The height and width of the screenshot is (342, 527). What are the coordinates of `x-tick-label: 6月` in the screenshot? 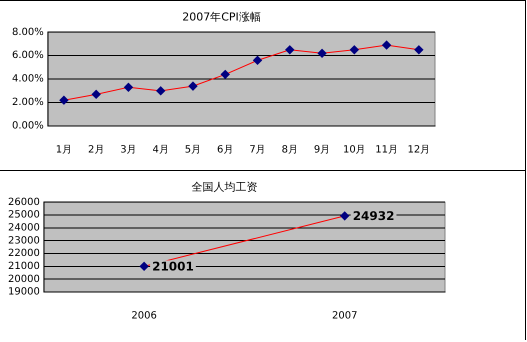 It's located at (225, 150).